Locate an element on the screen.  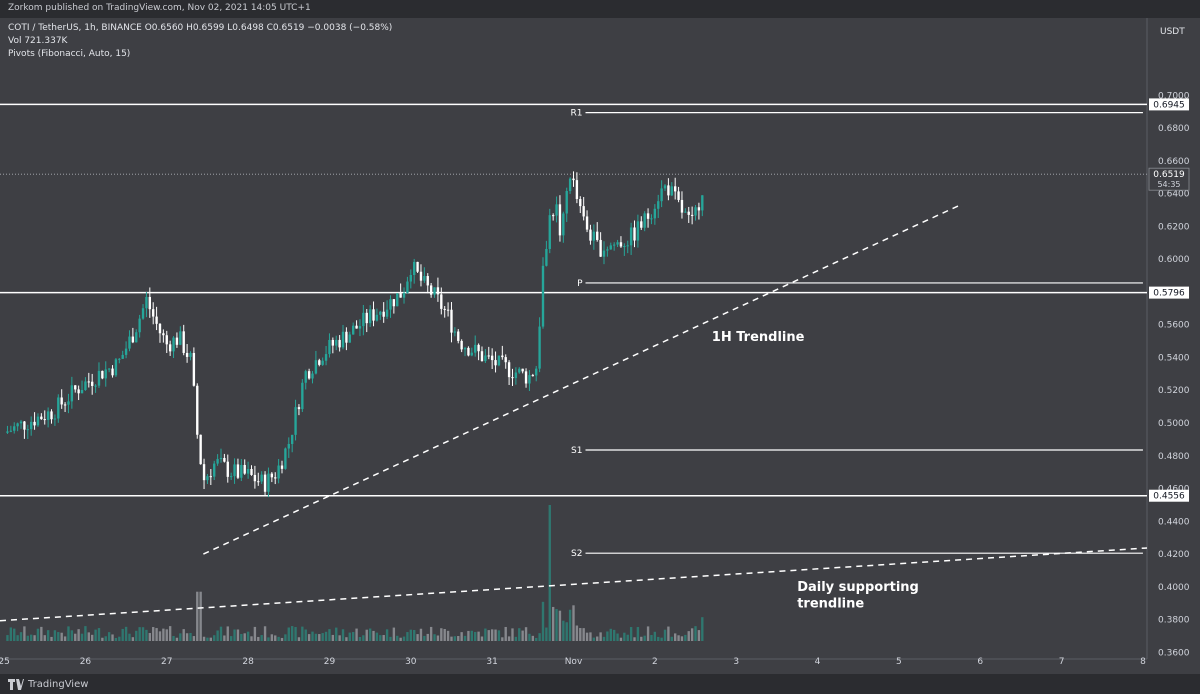
y-tick-label: 0.6400 is located at coordinates (1174, 195).